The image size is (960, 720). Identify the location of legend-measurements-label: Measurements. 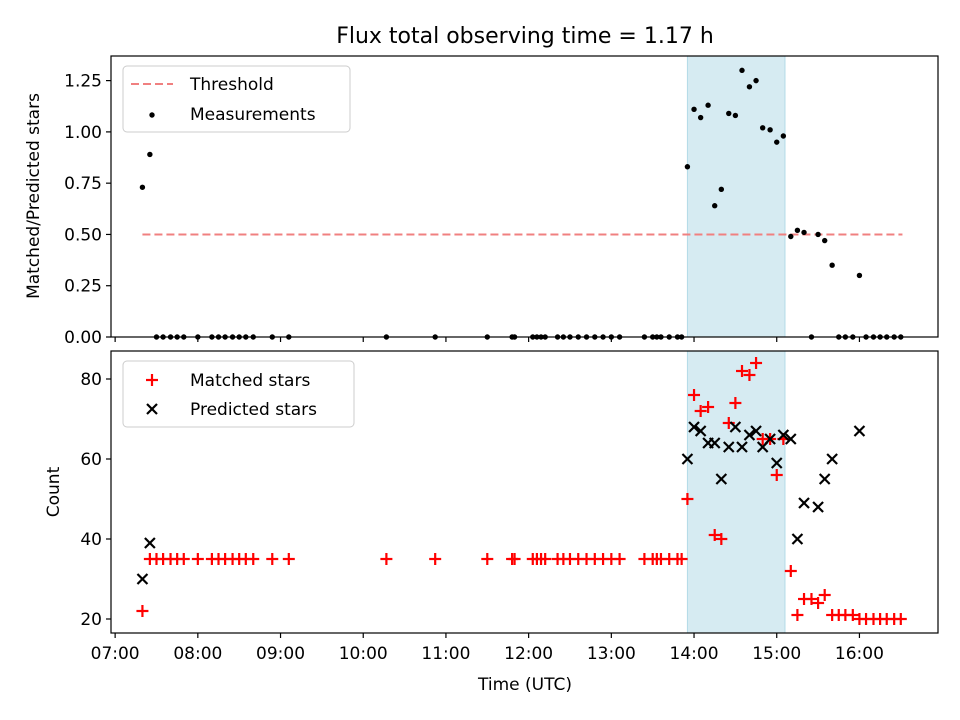
(253, 115).